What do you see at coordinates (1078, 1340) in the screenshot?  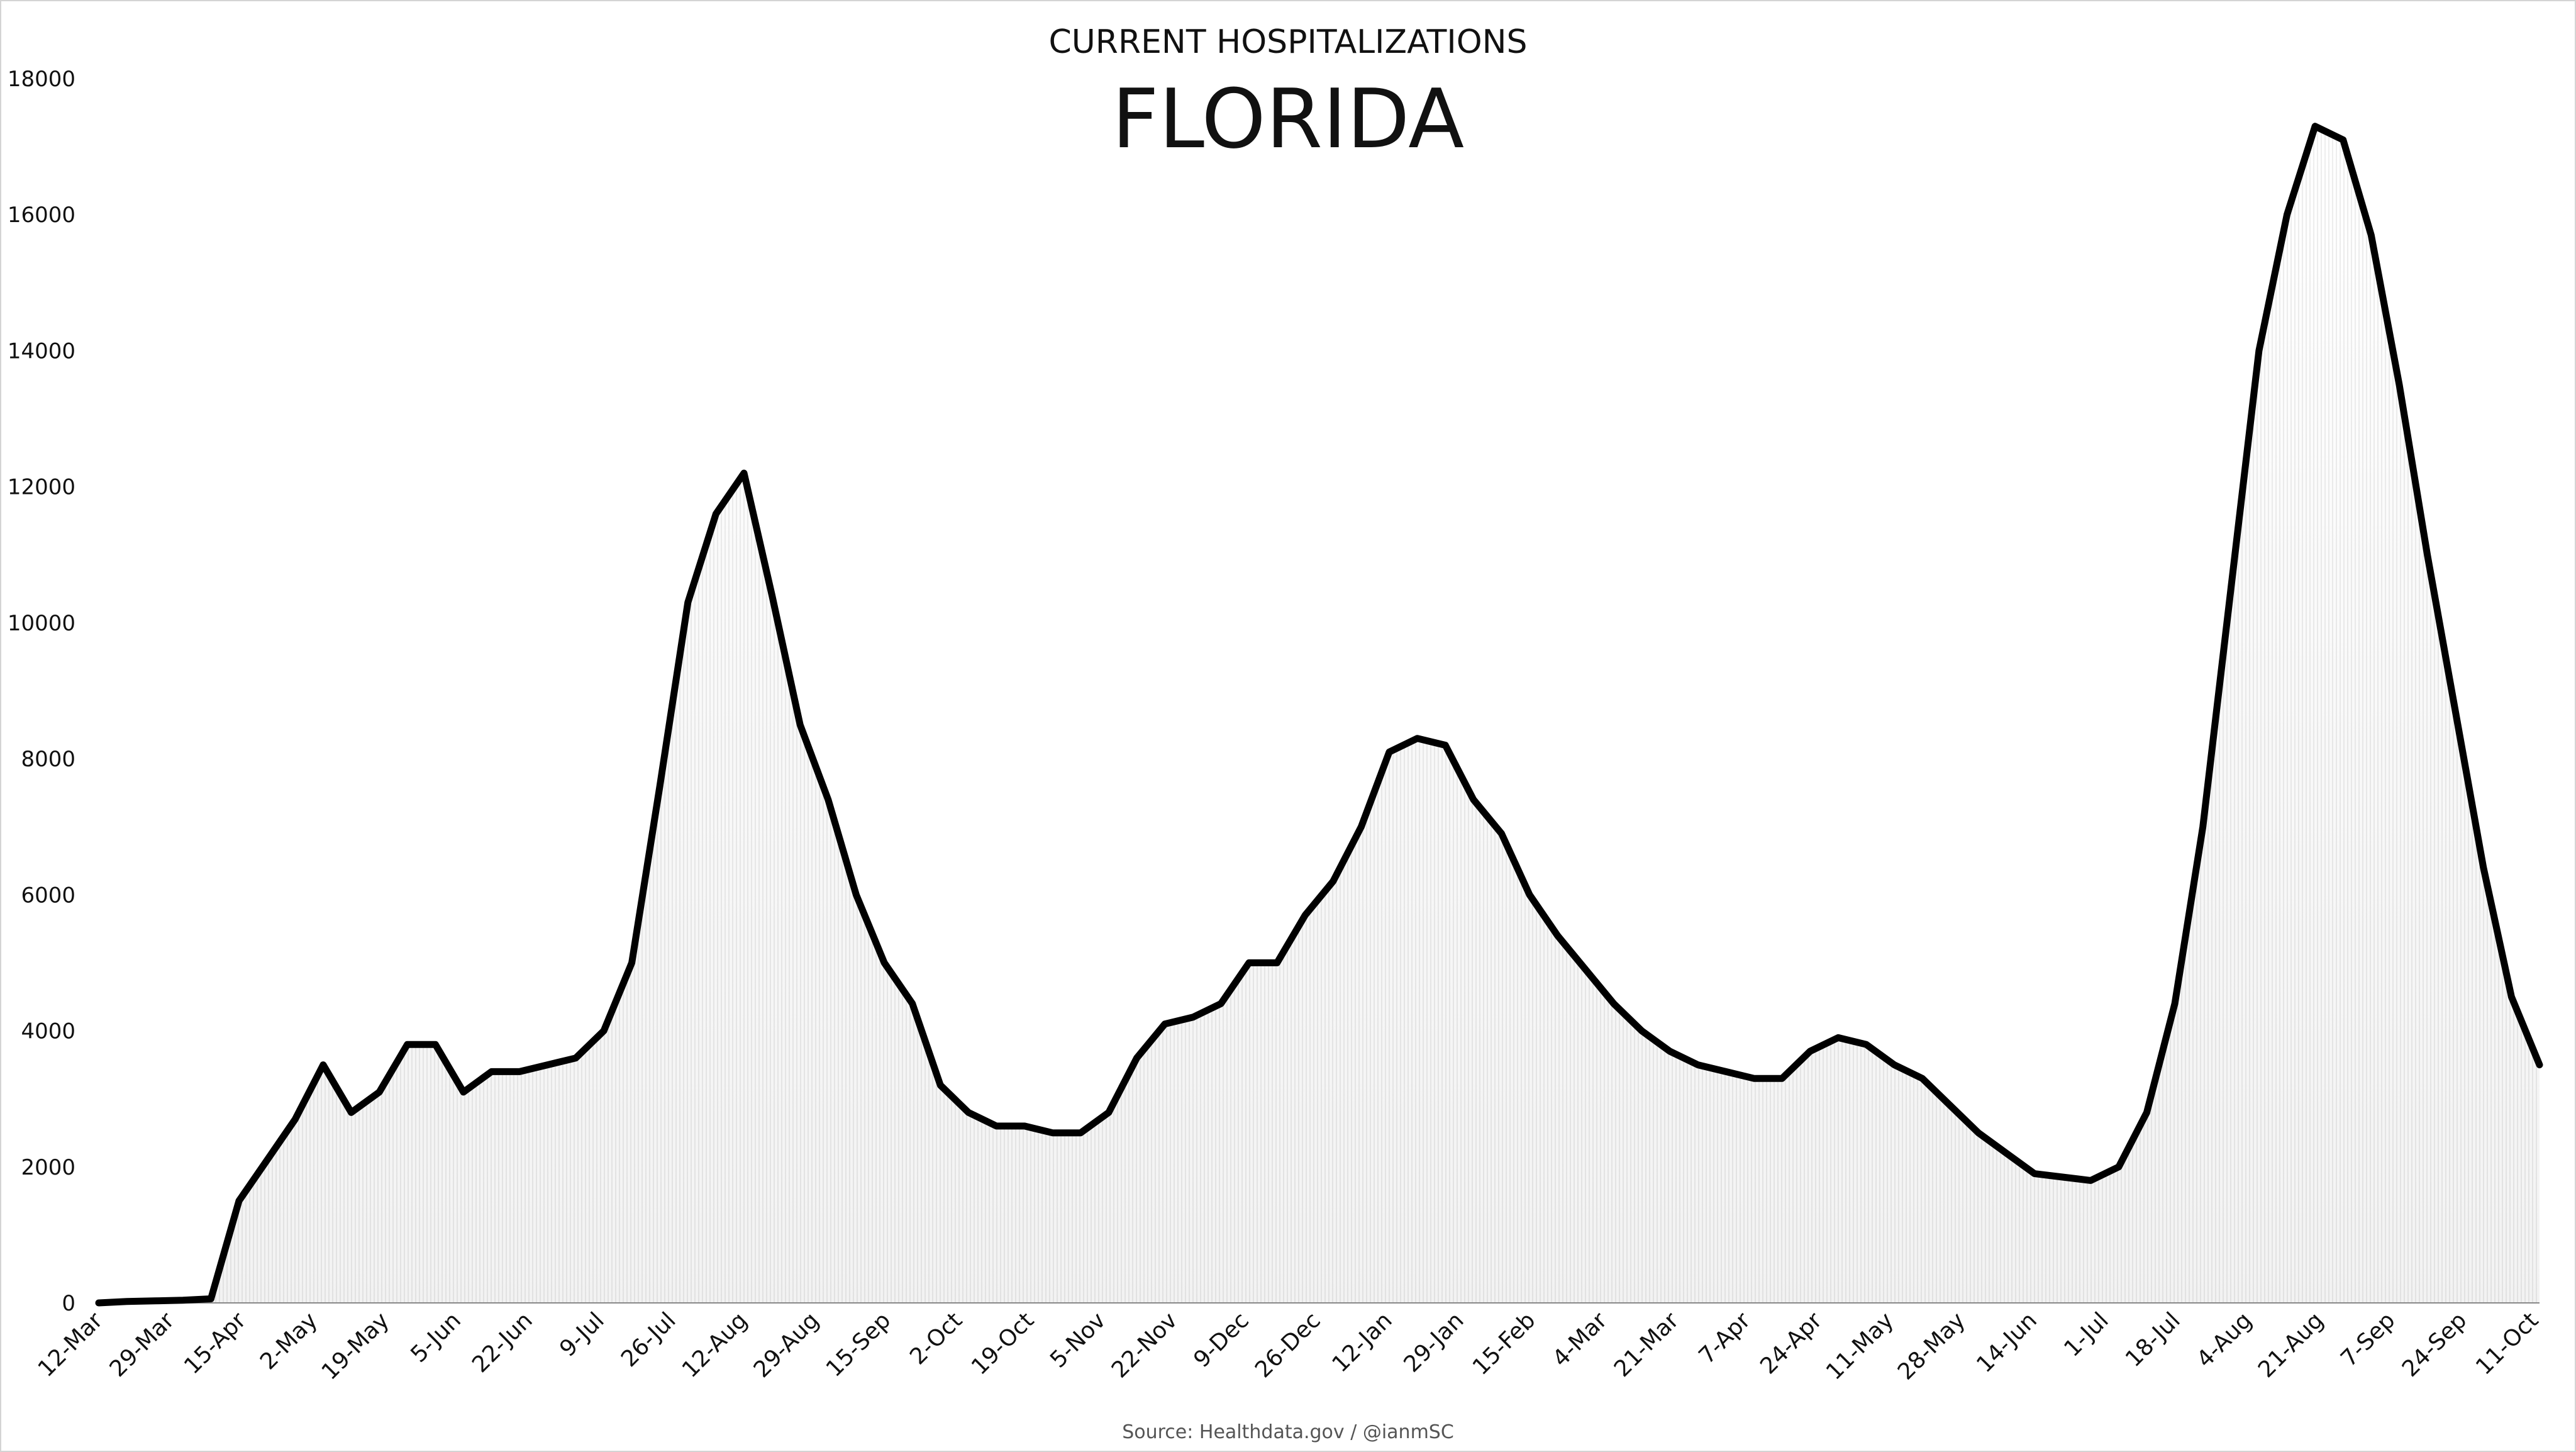 I see `x-tick-label: 5-Nov` at bounding box center [1078, 1340].